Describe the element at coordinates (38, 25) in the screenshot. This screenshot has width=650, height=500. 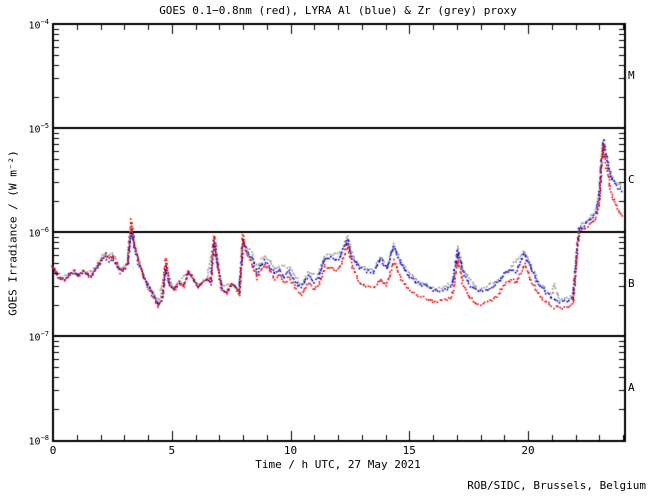
I see `y-tick-label: 10⁻⁴` at that location.